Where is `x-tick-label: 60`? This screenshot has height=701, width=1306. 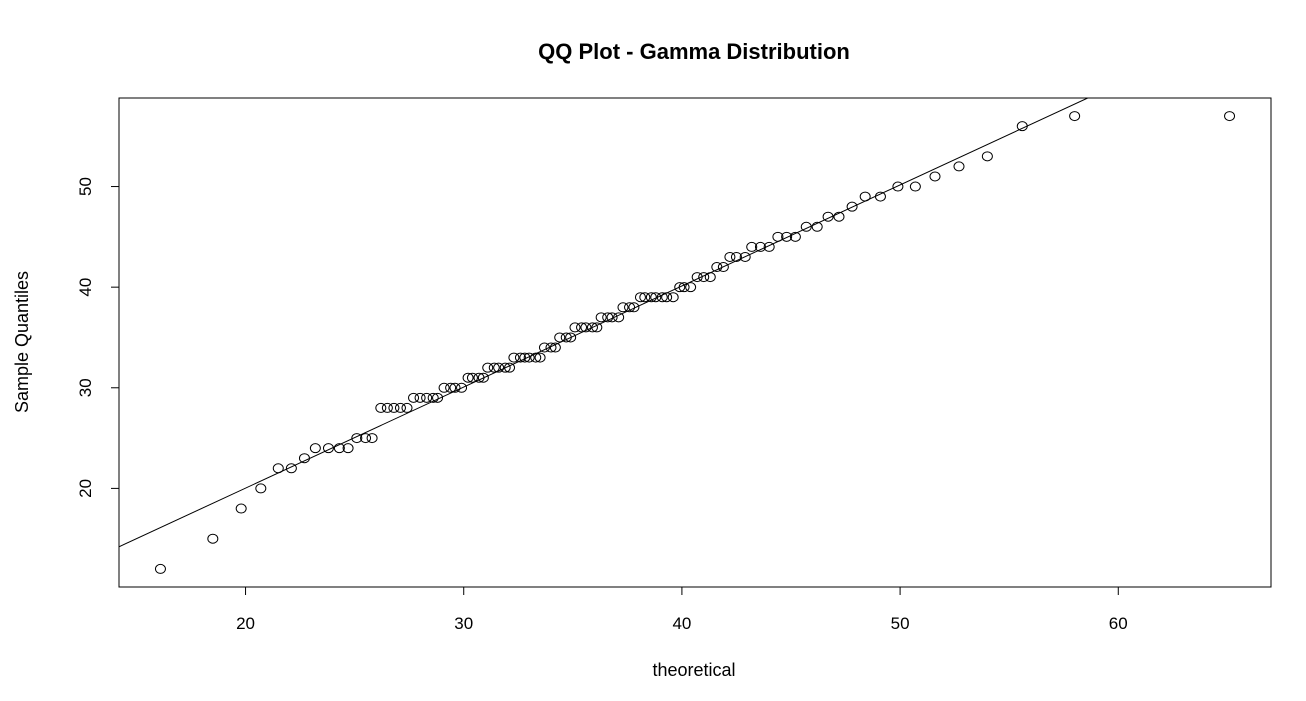
x-tick-label: 60 is located at coordinates (1118, 623).